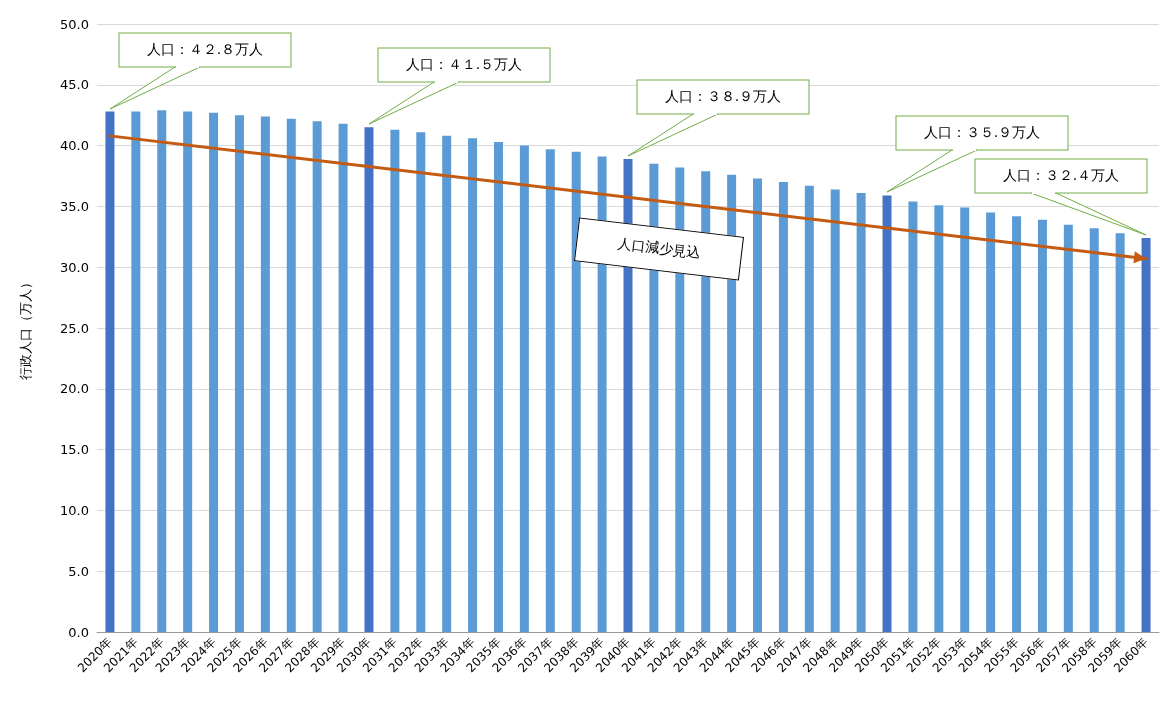 The image size is (1171, 715). I want to click on y-tick-label: 50.0, so click(74, 24).